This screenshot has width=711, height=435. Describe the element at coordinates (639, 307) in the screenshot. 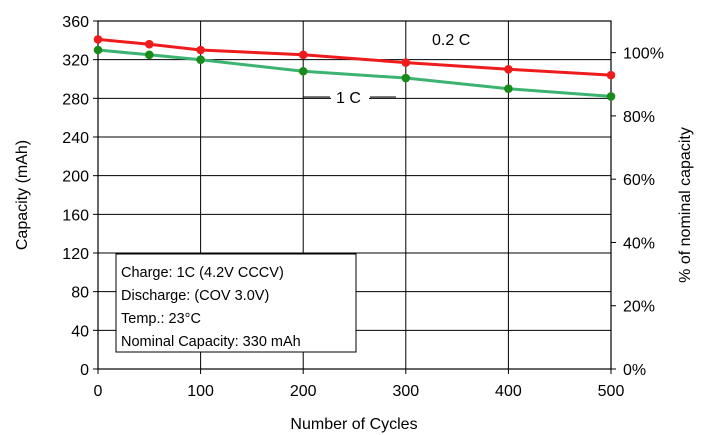

I see `y2-tick-label: 20%` at that location.